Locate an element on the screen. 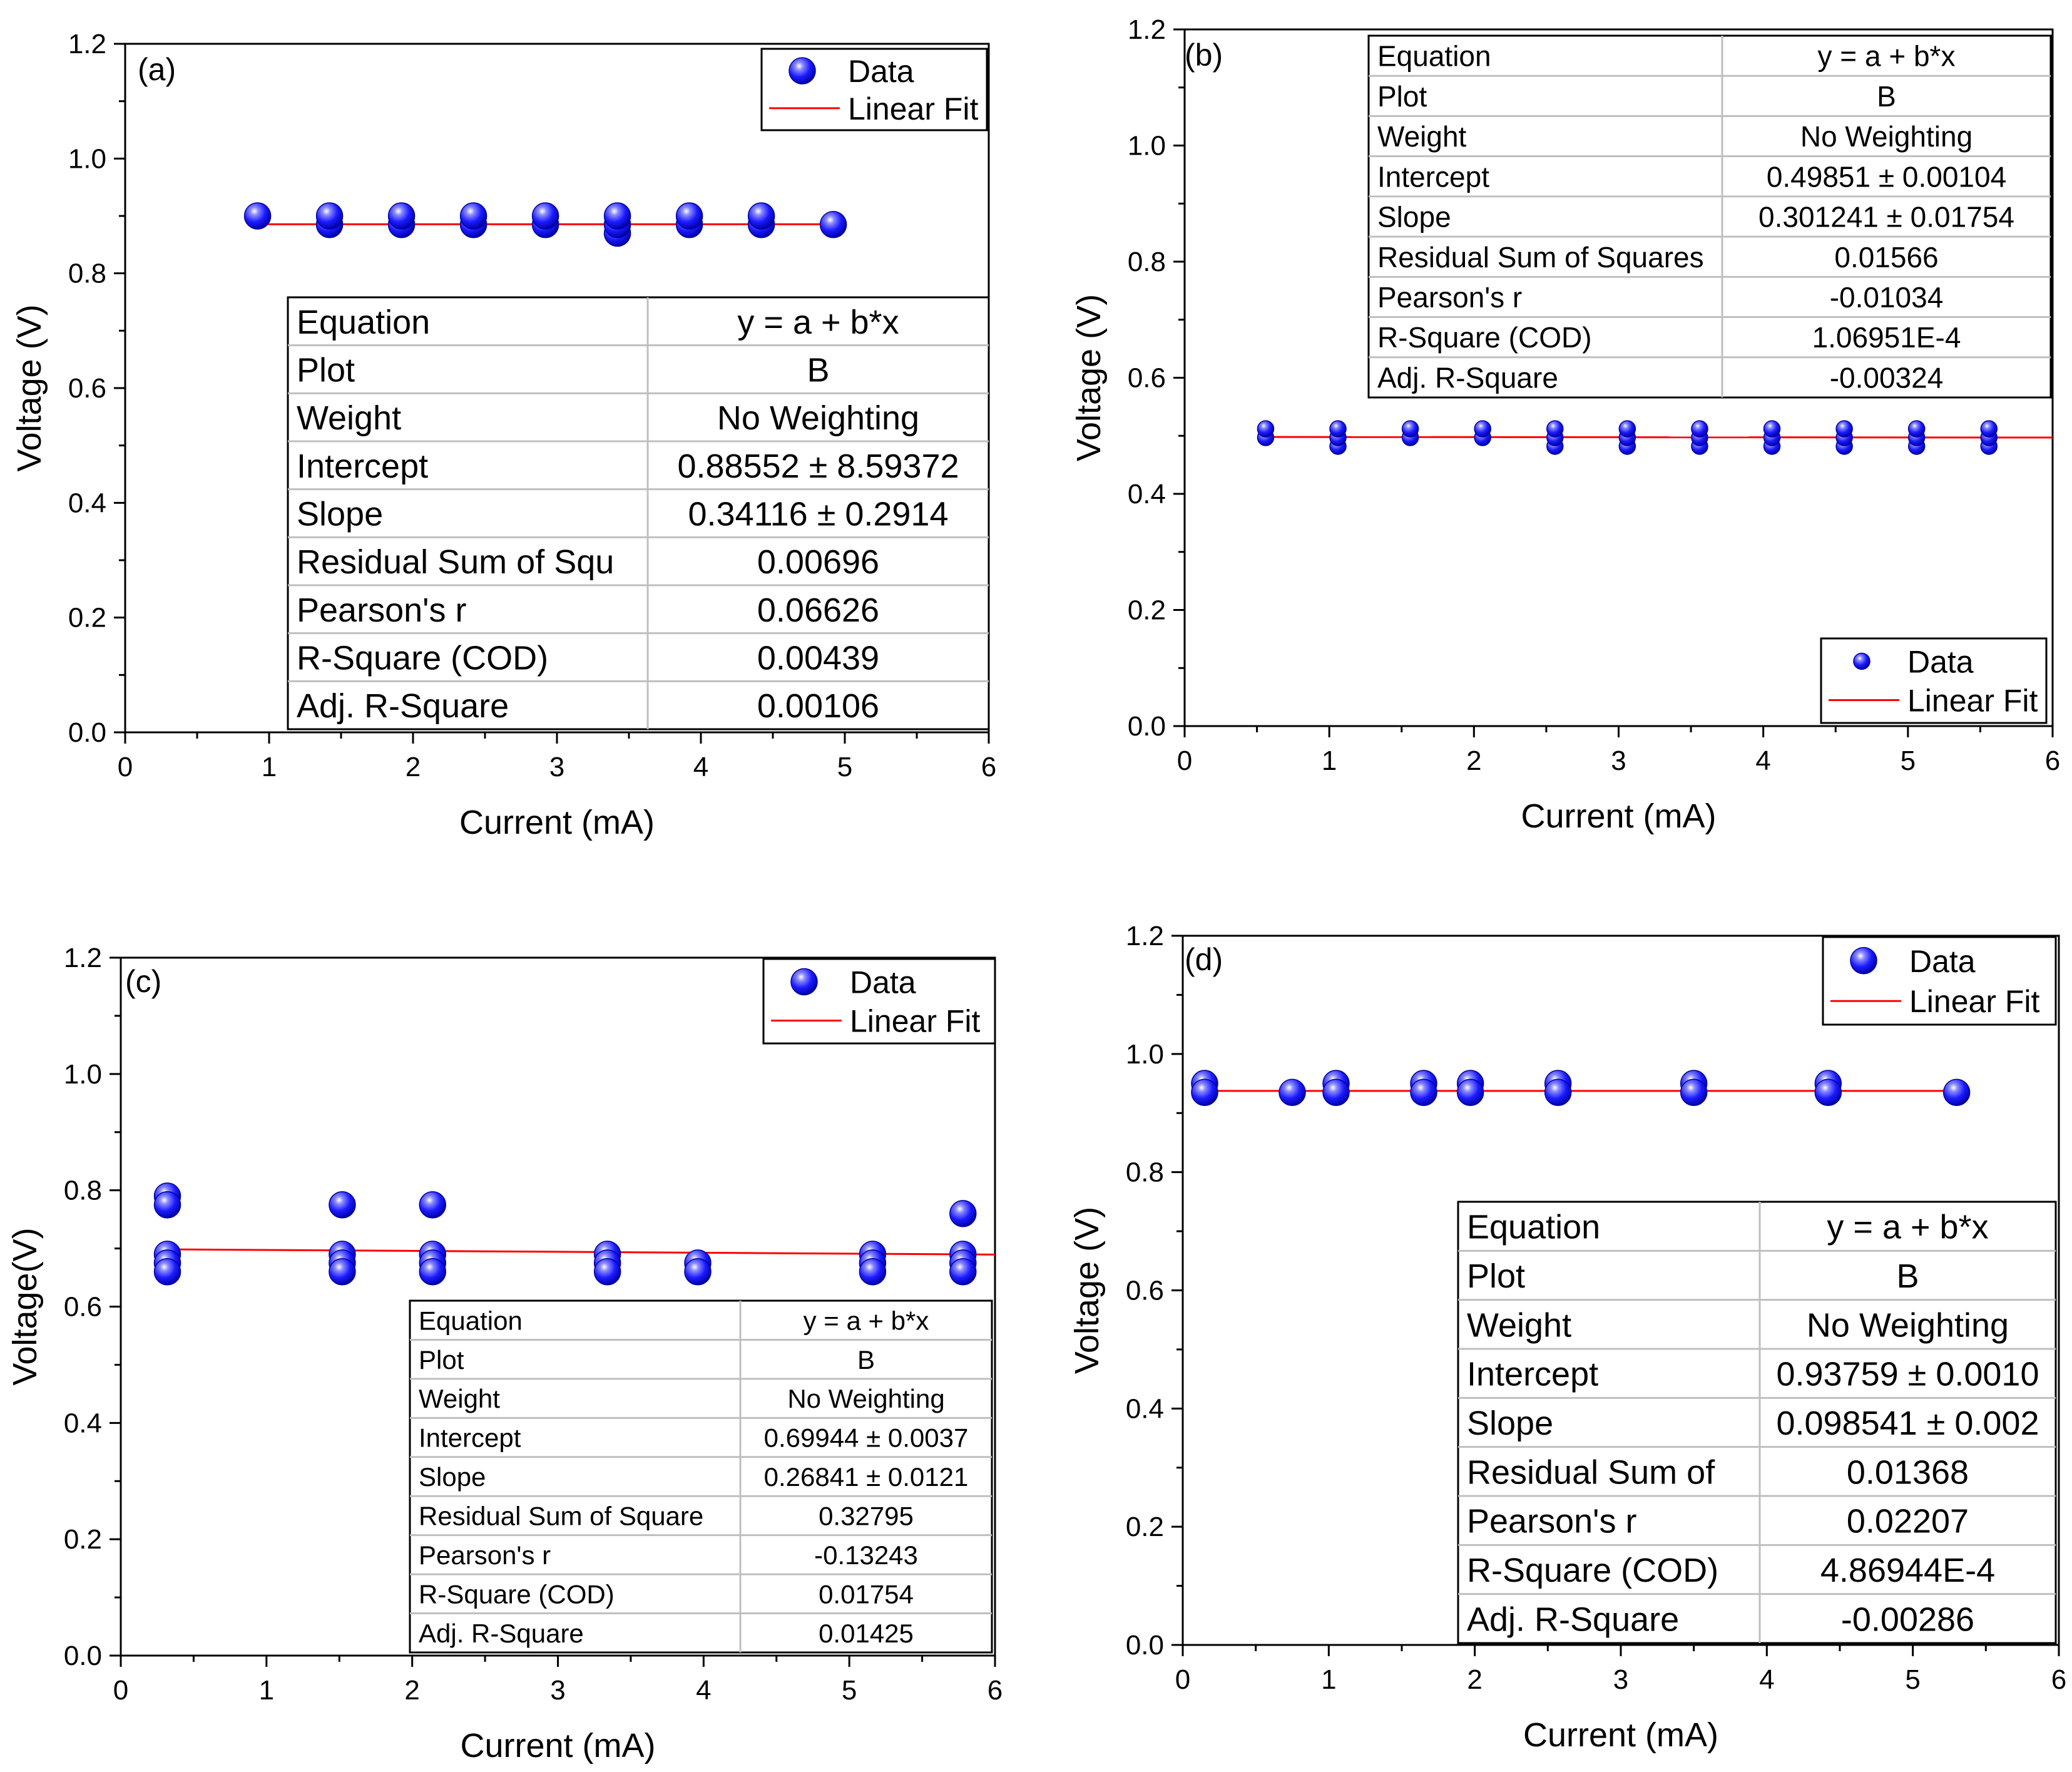 Image resolution: width=2072 pixels, height=1772 pixels. fit-table-value: 0.00439 is located at coordinates (818, 658).